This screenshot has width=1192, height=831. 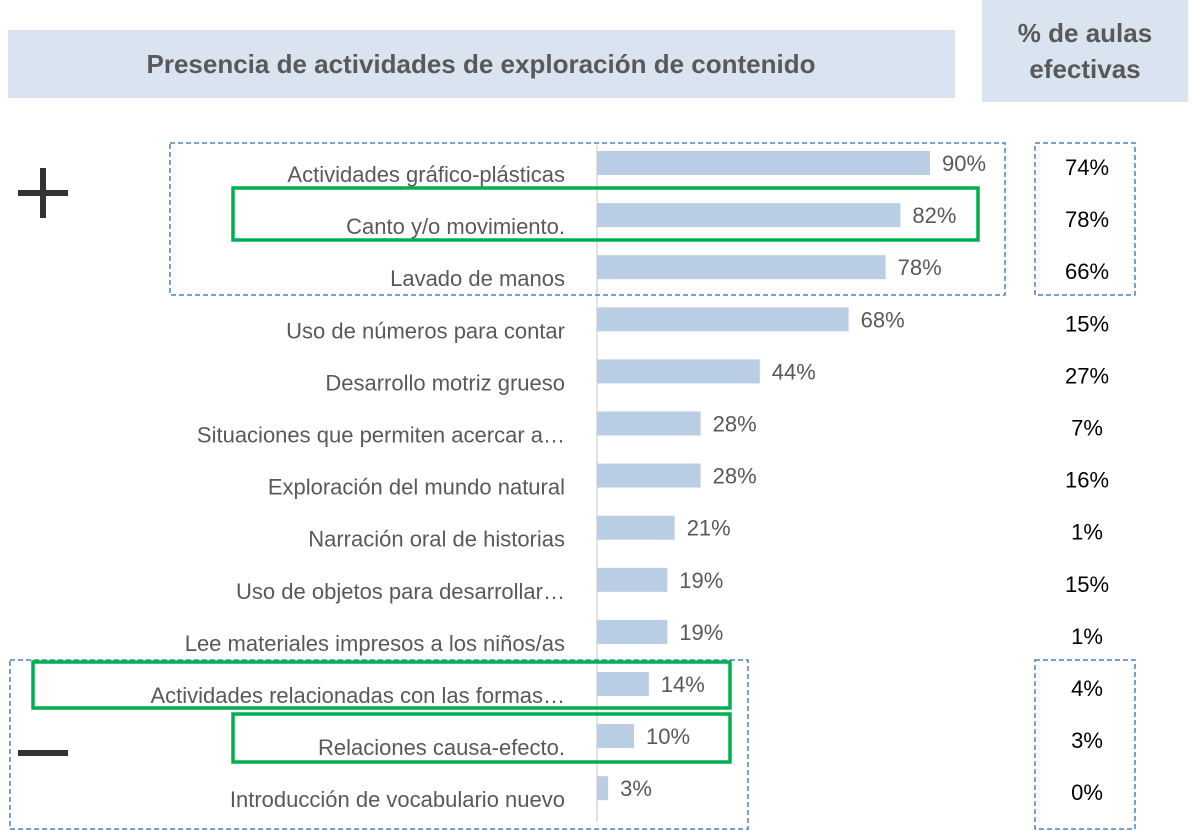 I want to click on category-label: Introducción de vocabulario nuevo, so click(x=397, y=799).